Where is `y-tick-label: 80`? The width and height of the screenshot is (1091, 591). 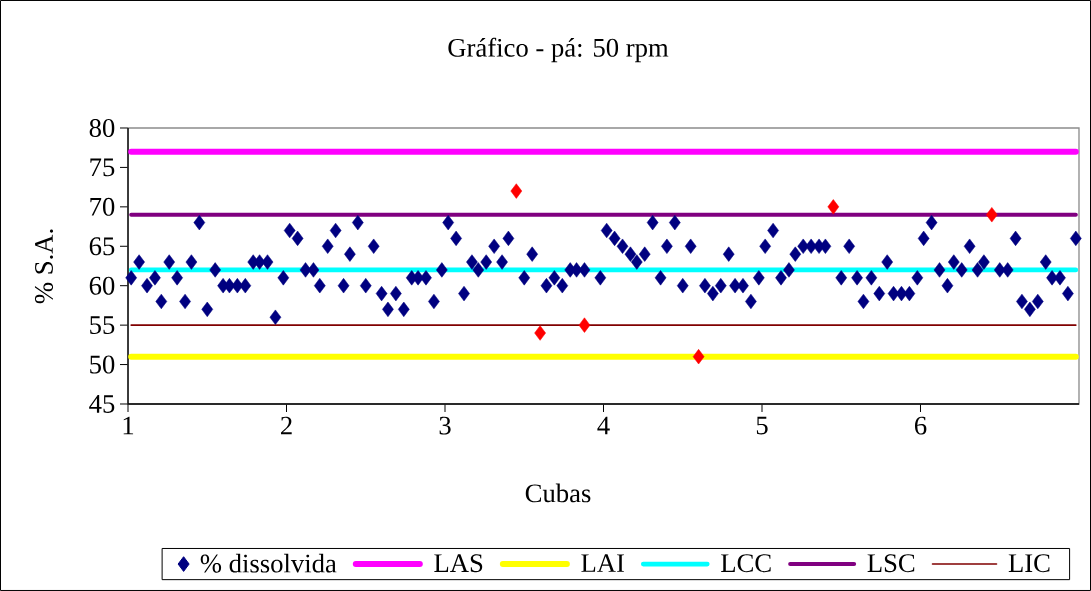 y-tick-label: 80 is located at coordinates (102, 128).